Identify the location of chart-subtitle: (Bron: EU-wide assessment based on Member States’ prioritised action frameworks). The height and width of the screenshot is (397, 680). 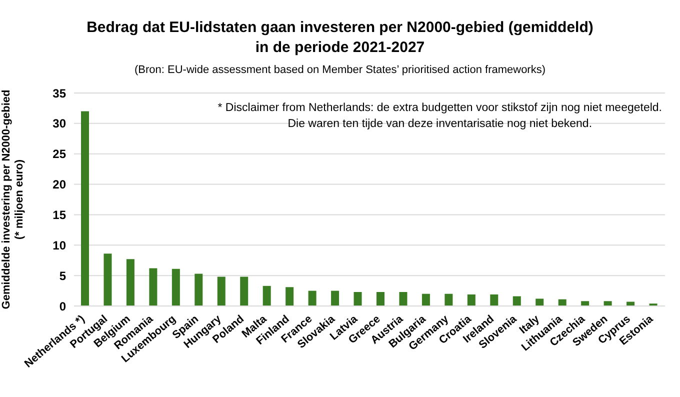
(340, 70).